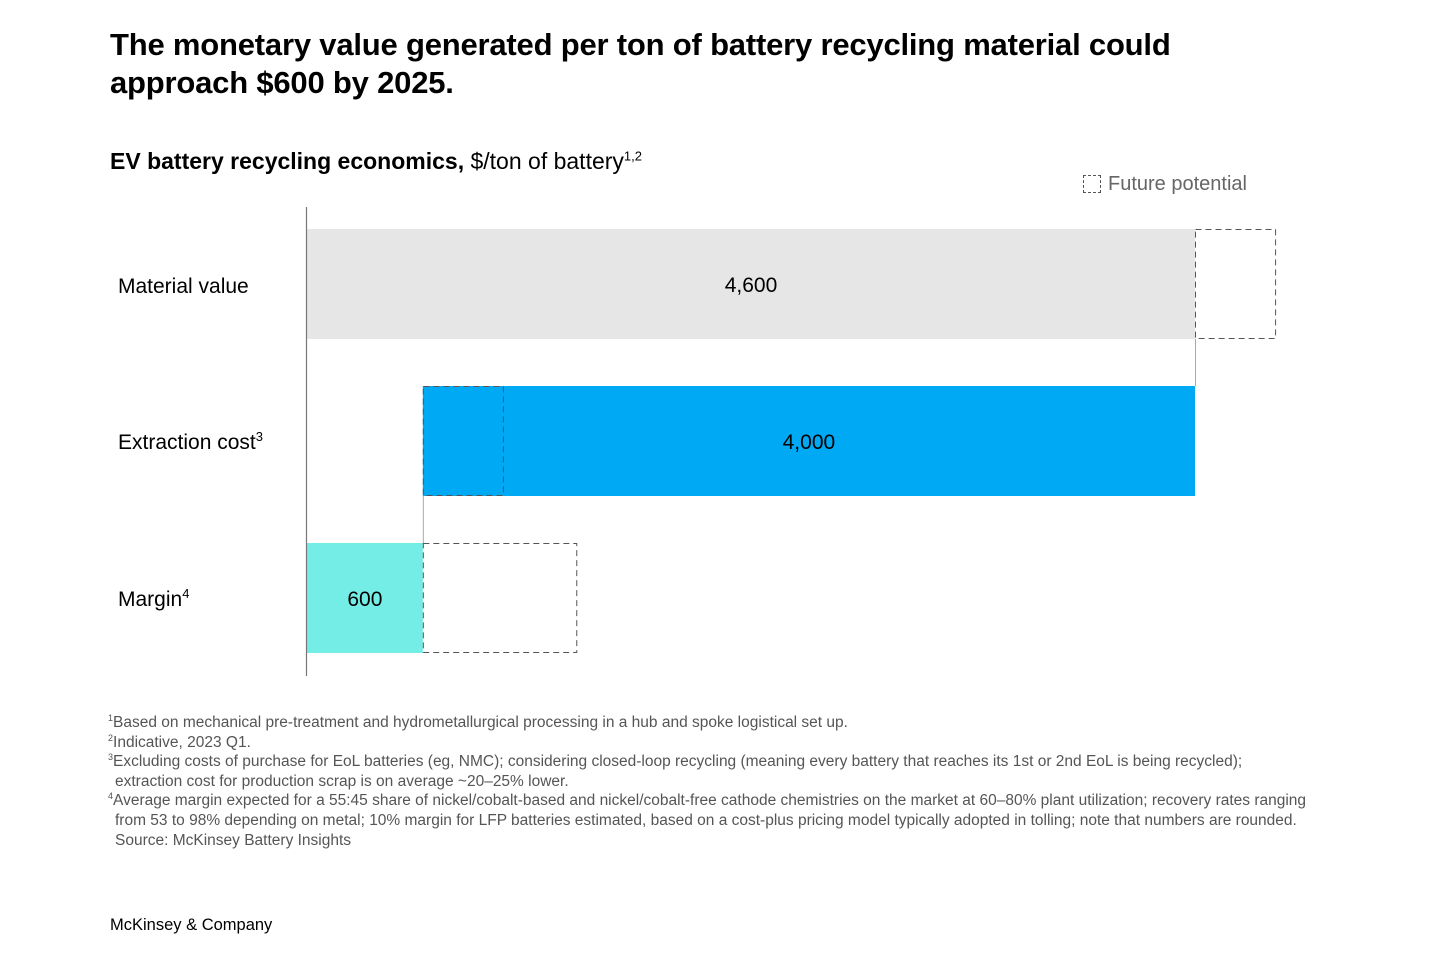  Describe the element at coordinates (259, 436) in the screenshot. I see `category-footnote-ref: 3` at that location.